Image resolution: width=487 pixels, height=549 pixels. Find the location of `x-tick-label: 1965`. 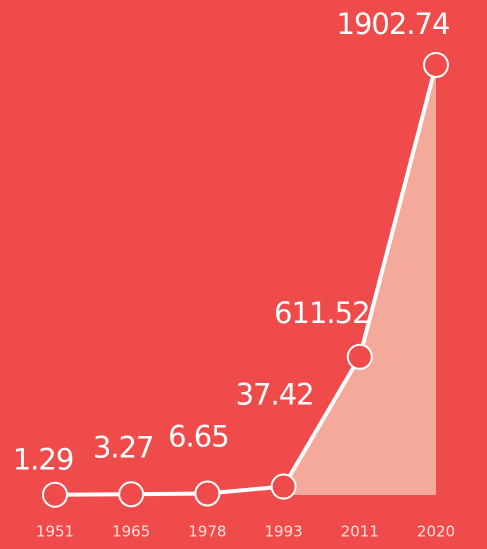

x-tick-label: 1965 is located at coordinates (131, 532).